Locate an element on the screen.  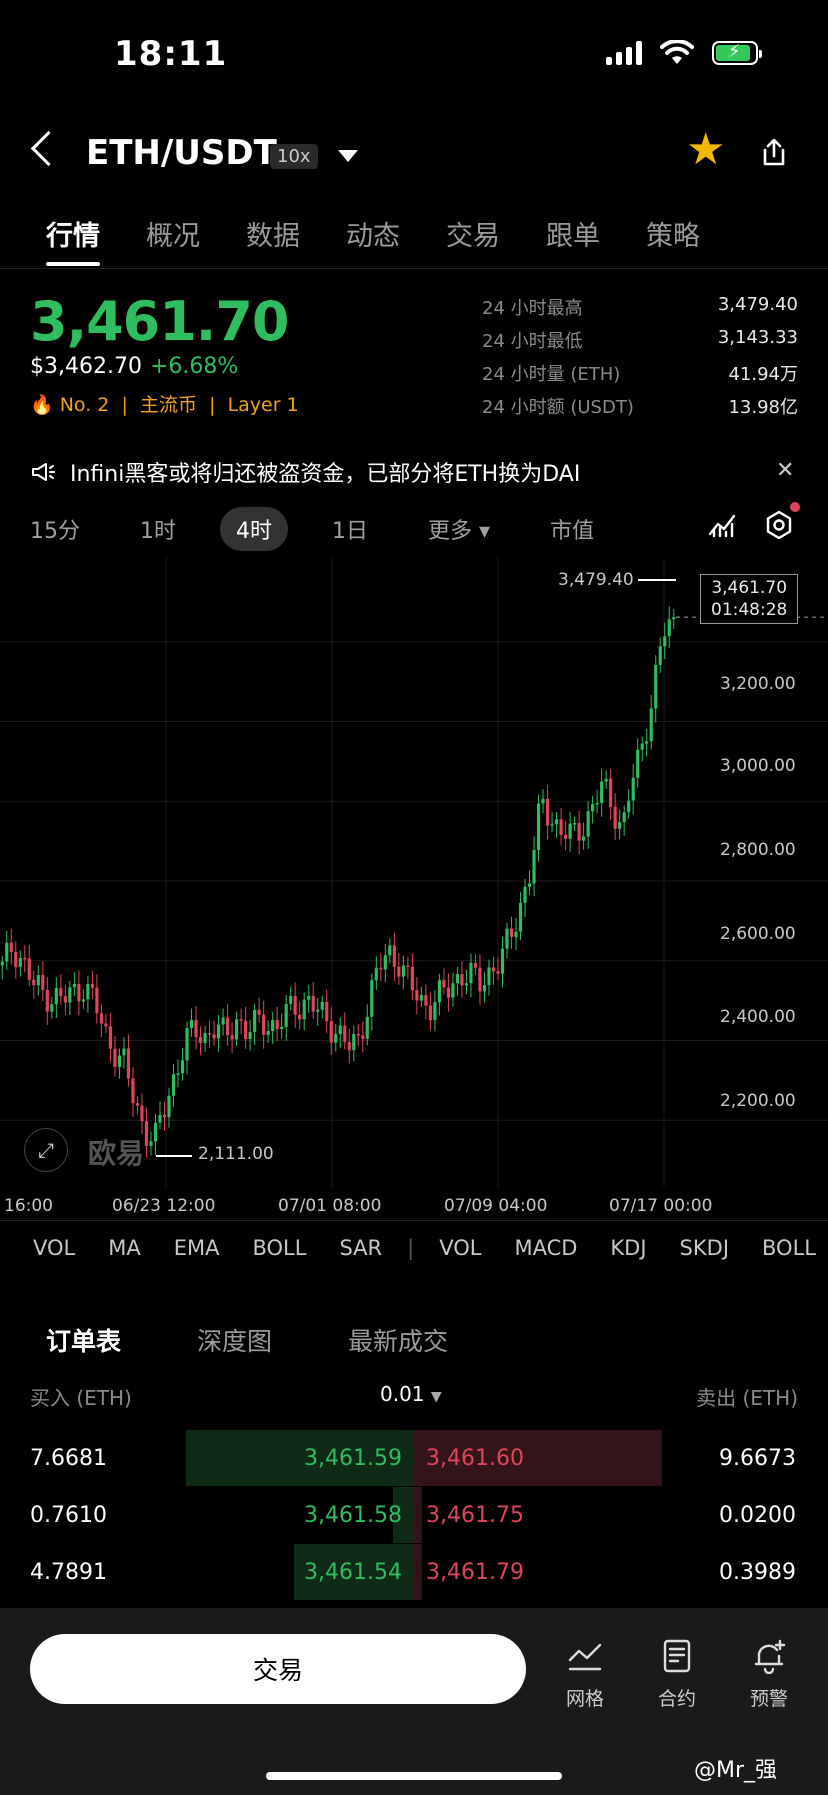
tab-recent-trades: 最新成交 is located at coordinates (398, 1341).